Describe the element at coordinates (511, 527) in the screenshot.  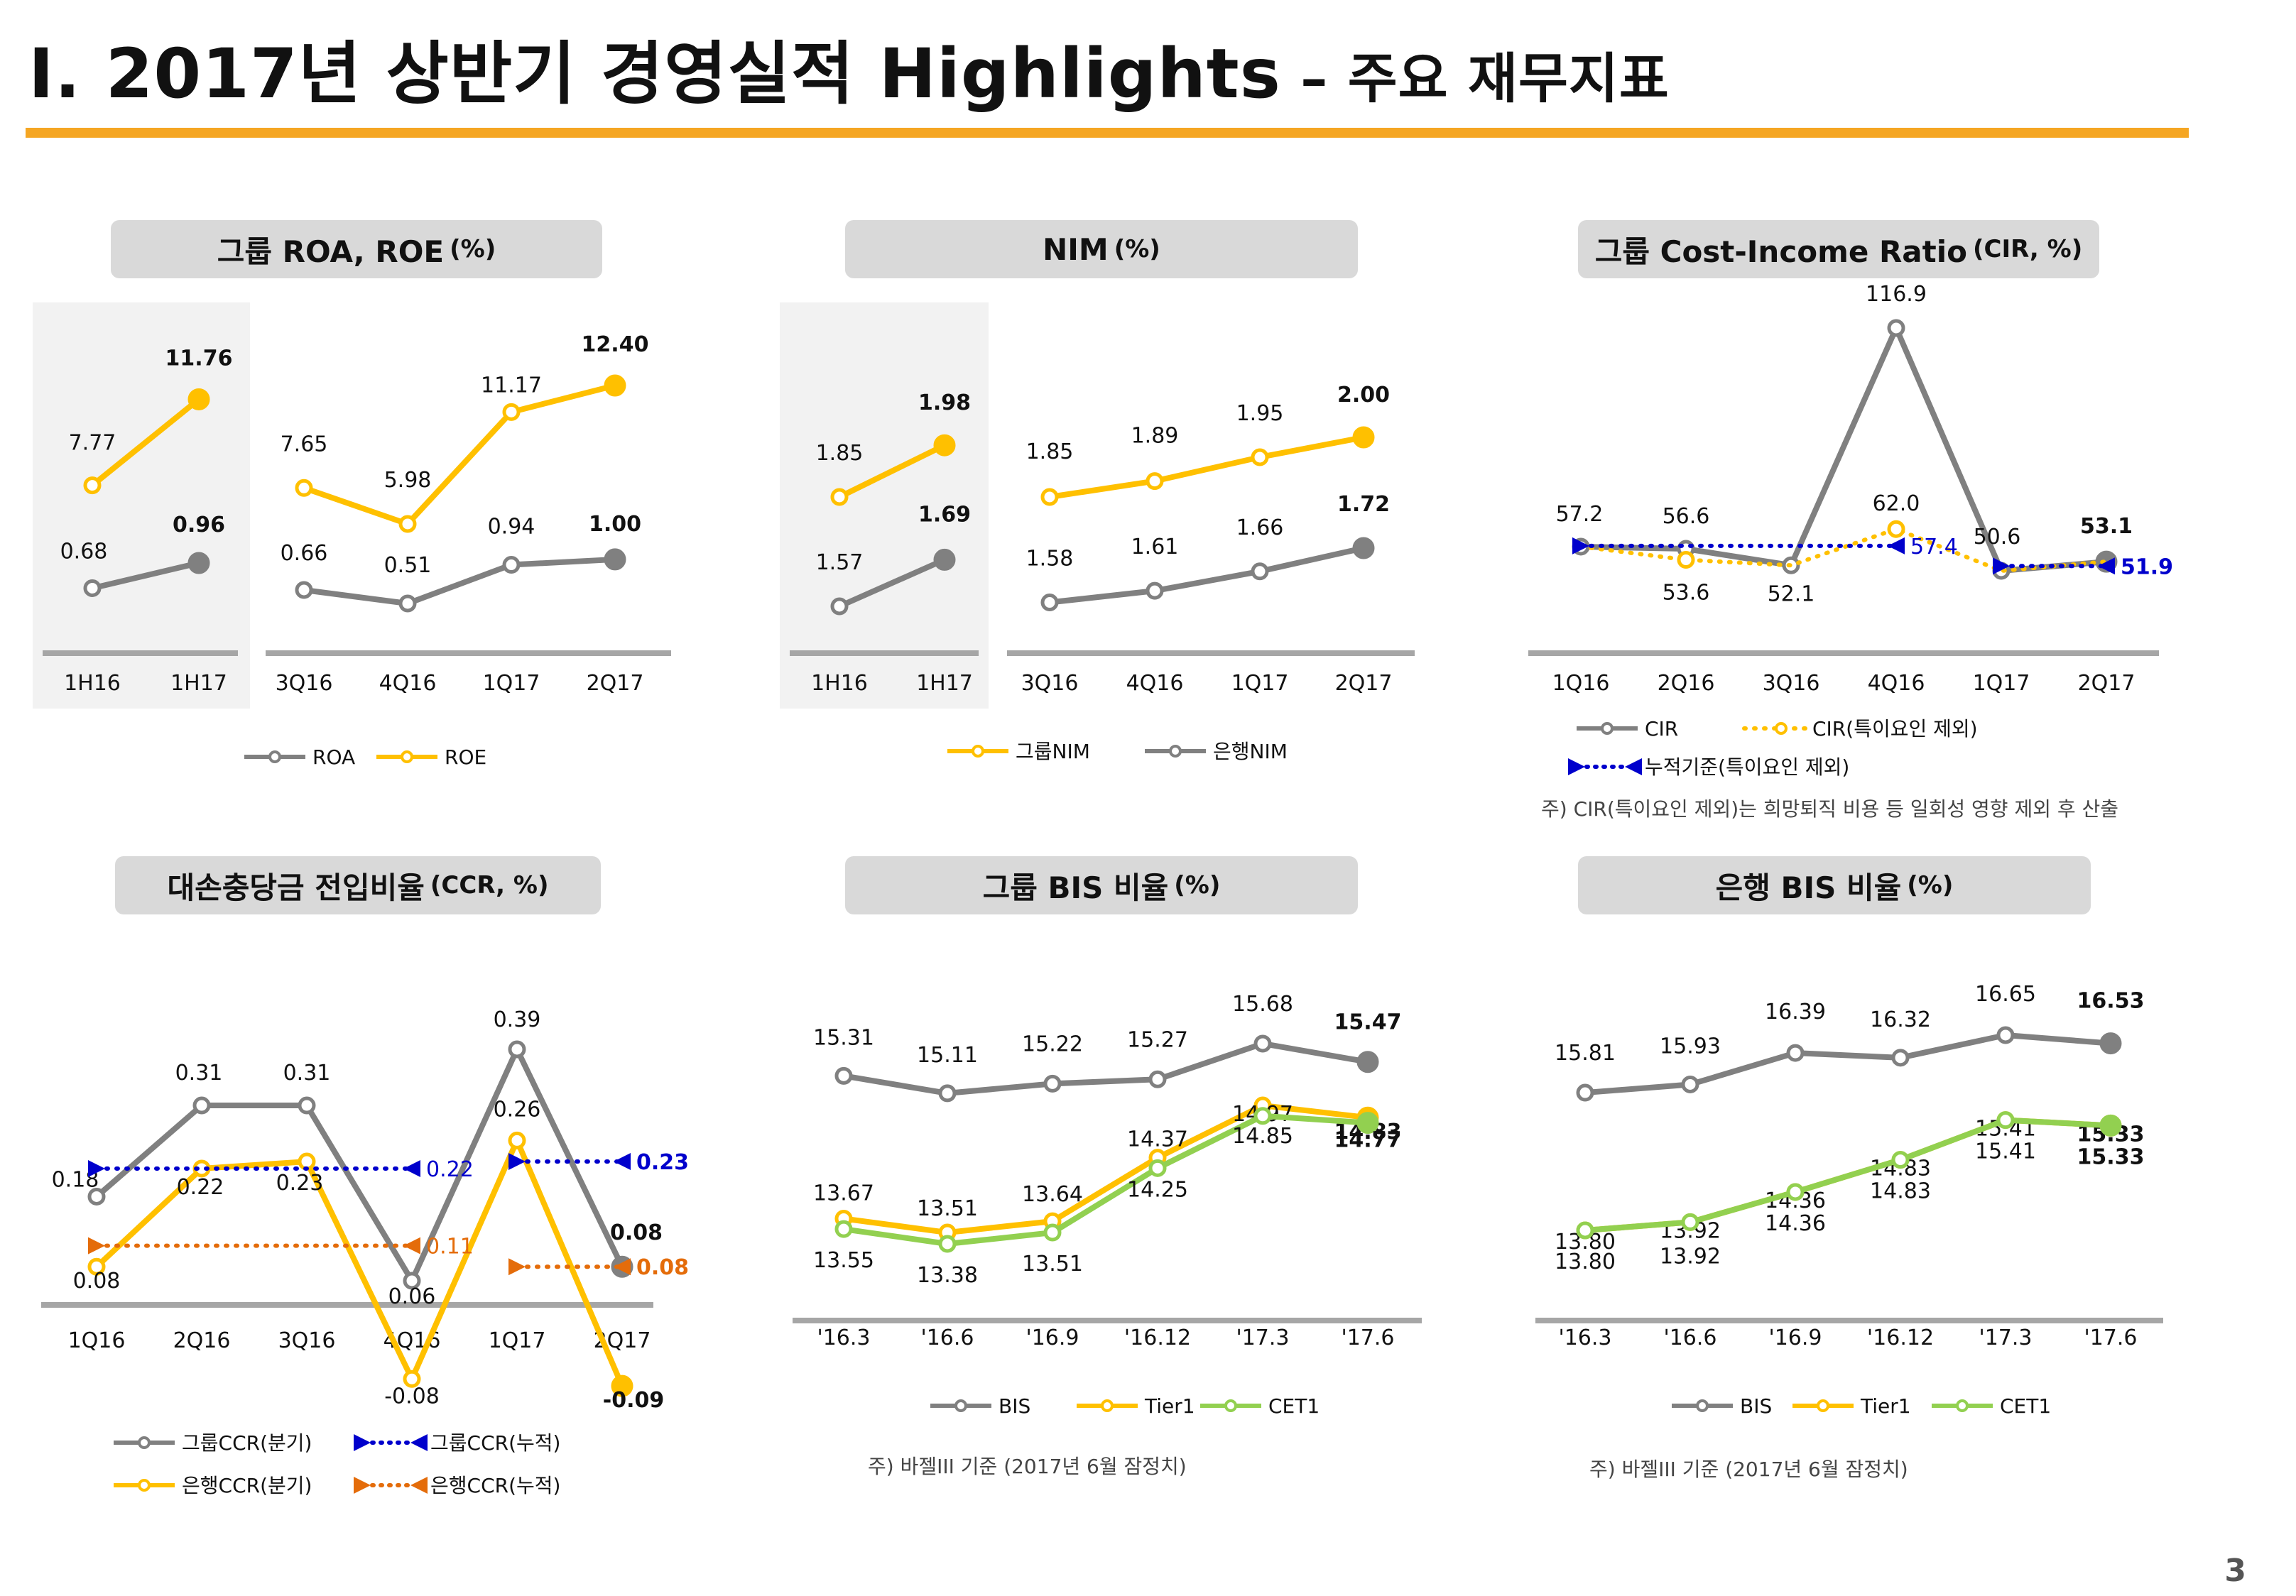
I see `roa-data-label: 0.94` at that location.